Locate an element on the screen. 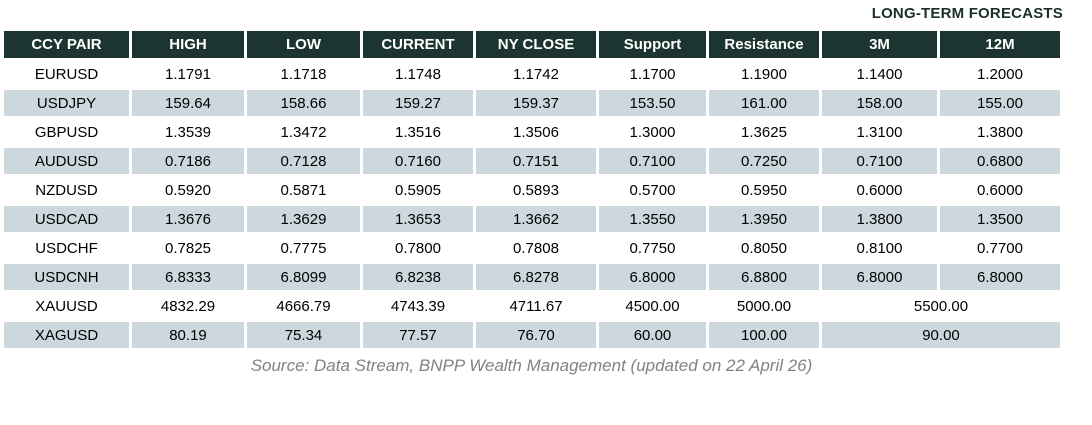  long-term-forecasts-label: LONG-TERM FORECASTS is located at coordinates (967, 13).